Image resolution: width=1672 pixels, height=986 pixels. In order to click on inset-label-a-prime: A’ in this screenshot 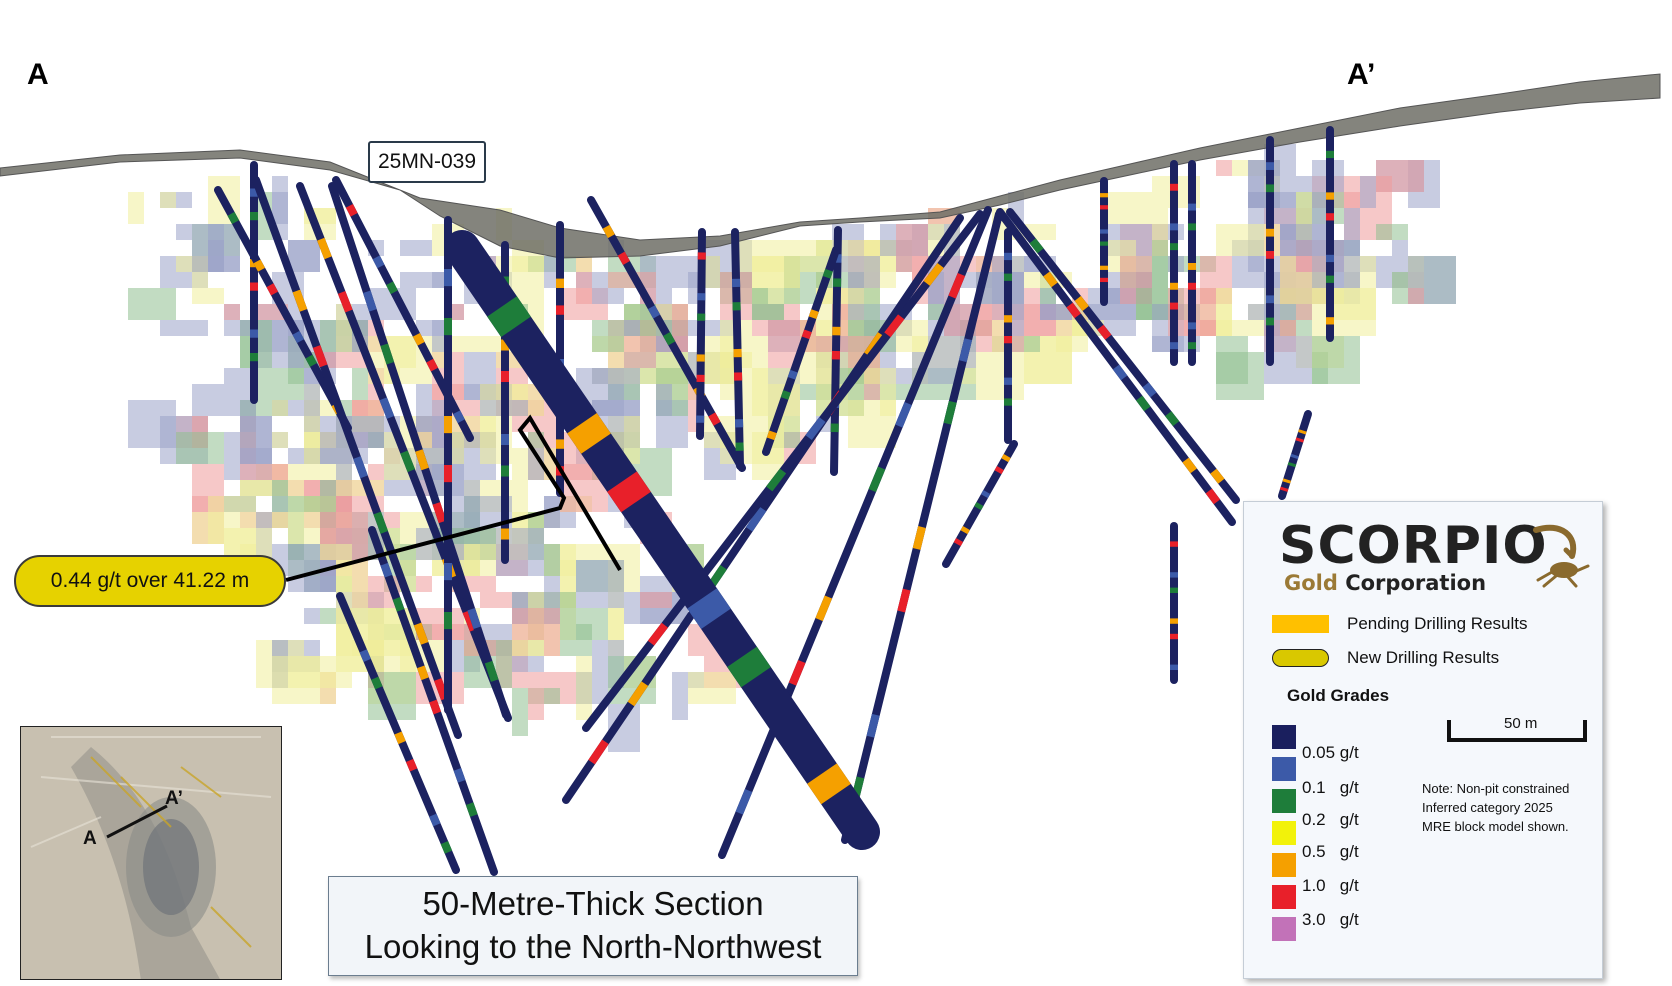, I will do `click(174, 798)`.